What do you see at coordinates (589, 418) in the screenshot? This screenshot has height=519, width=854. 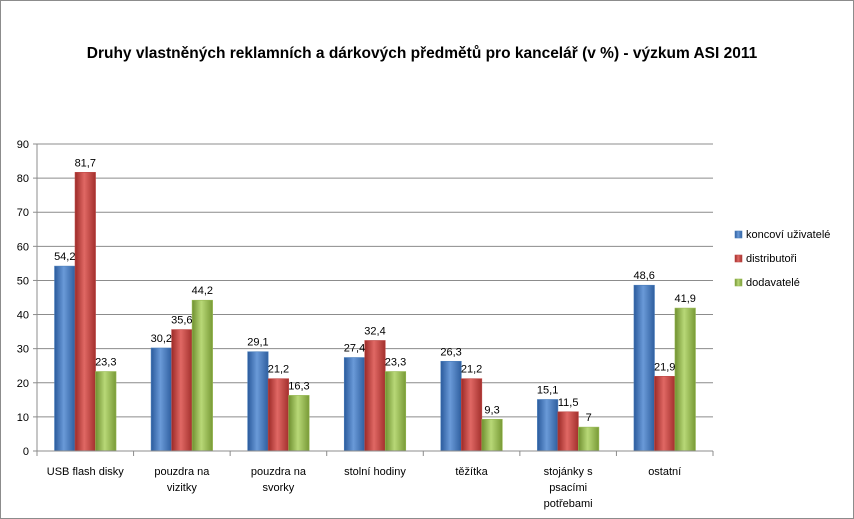 I see `data-label: 7` at bounding box center [589, 418].